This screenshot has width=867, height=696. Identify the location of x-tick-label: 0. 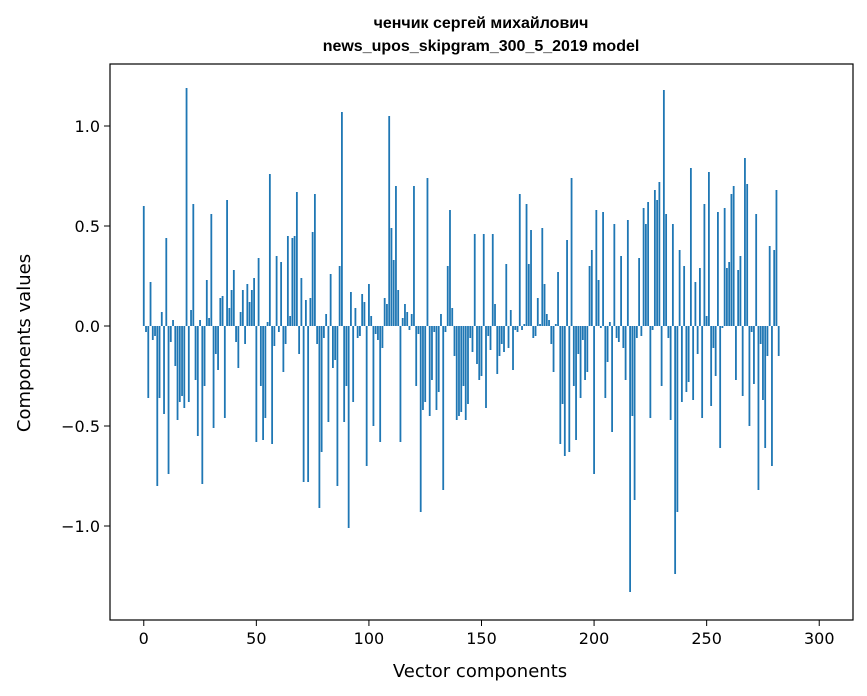
(144, 638).